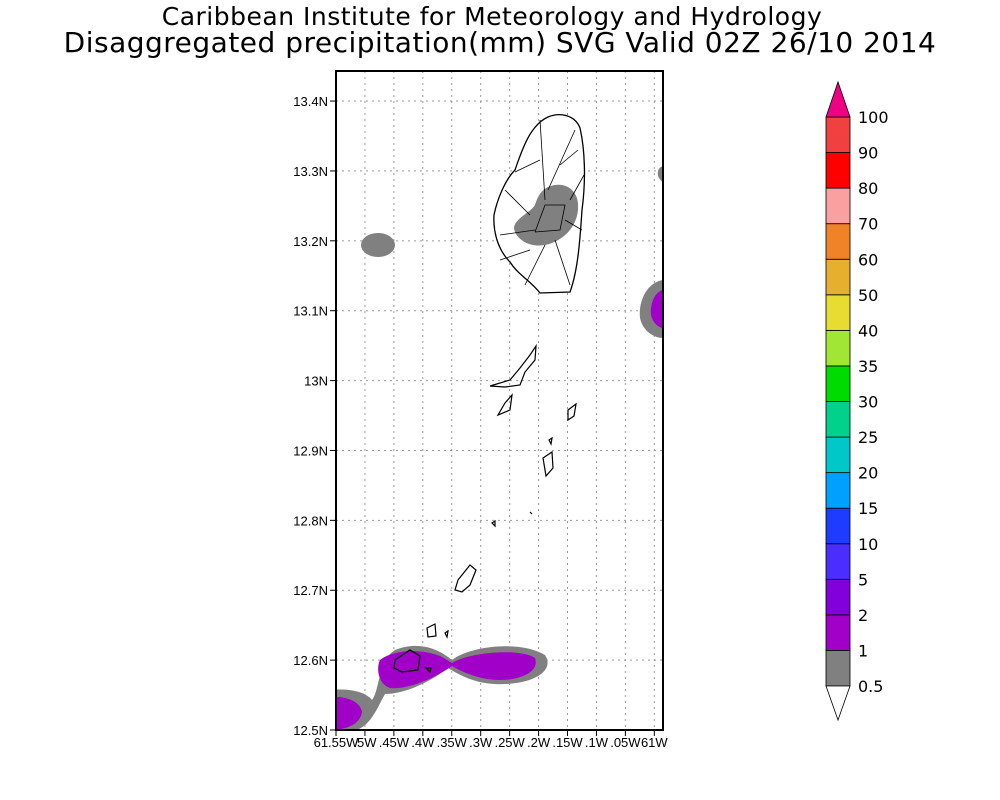 Image resolution: width=1000 pixels, height=800 pixels. What do you see at coordinates (868, 330) in the screenshot?
I see `colorbar-label: 40` at bounding box center [868, 330].